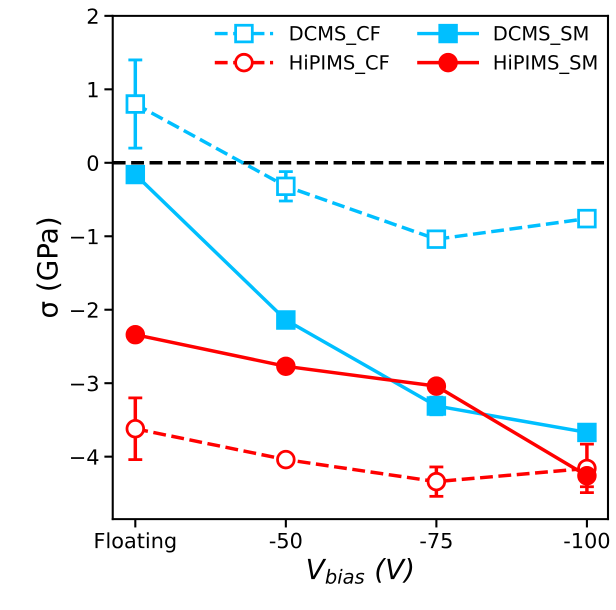 The image size is (616, 610). Describe the element at coordinates (587, 540) in the screenshot. I see `x-tick-label: -100` at that location.